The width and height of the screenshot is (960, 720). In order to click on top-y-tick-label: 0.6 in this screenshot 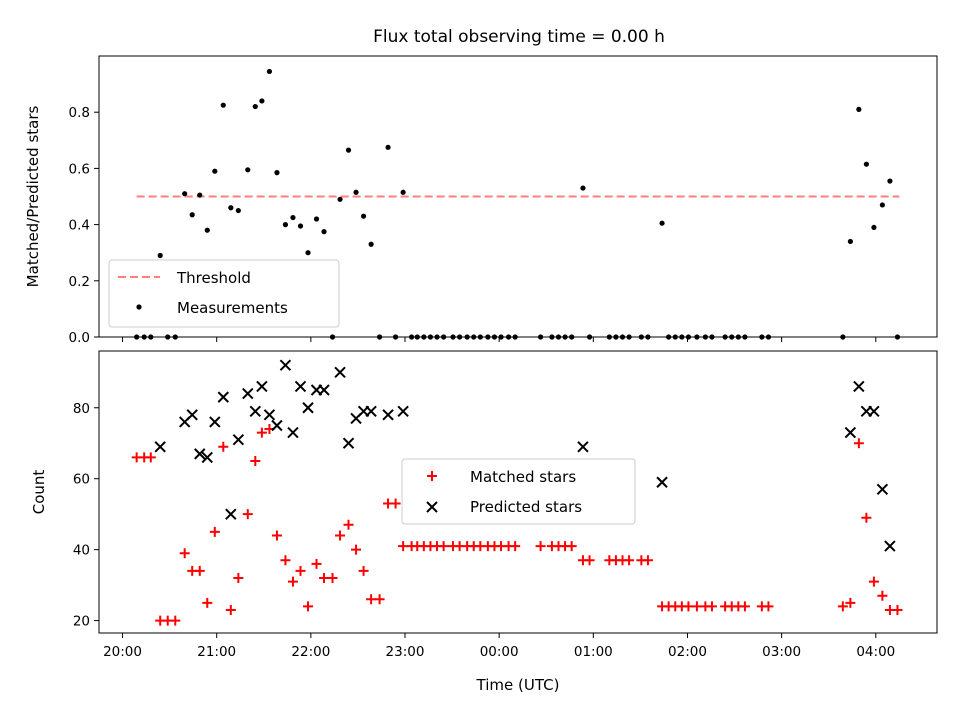, I will do `click(79, 169)`.